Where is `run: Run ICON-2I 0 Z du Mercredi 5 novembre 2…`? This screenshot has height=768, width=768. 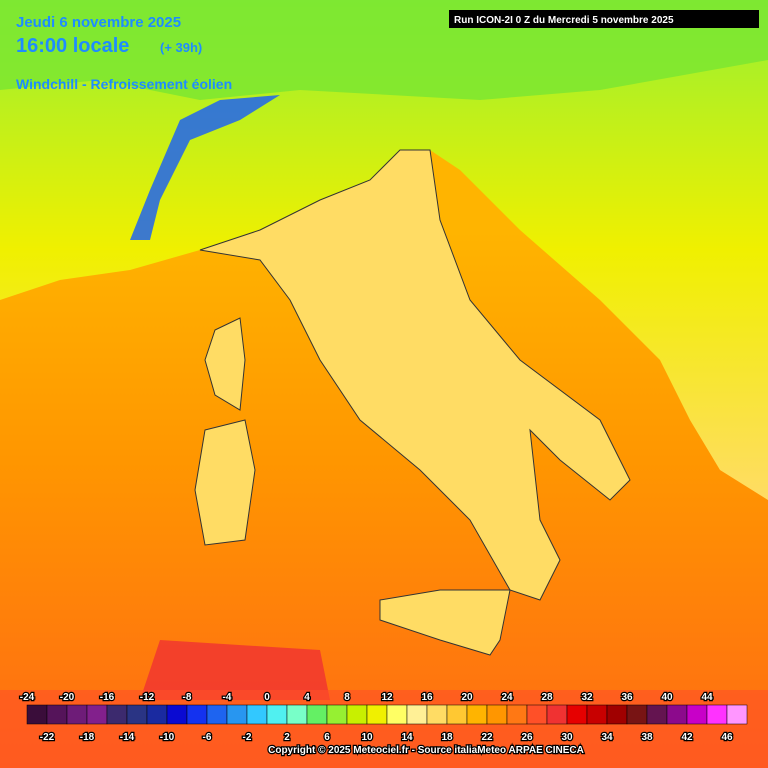 run: Run ICON-2I 0 Z du Mercredi 5 novembre 2… is located at coordinates (564, 20).